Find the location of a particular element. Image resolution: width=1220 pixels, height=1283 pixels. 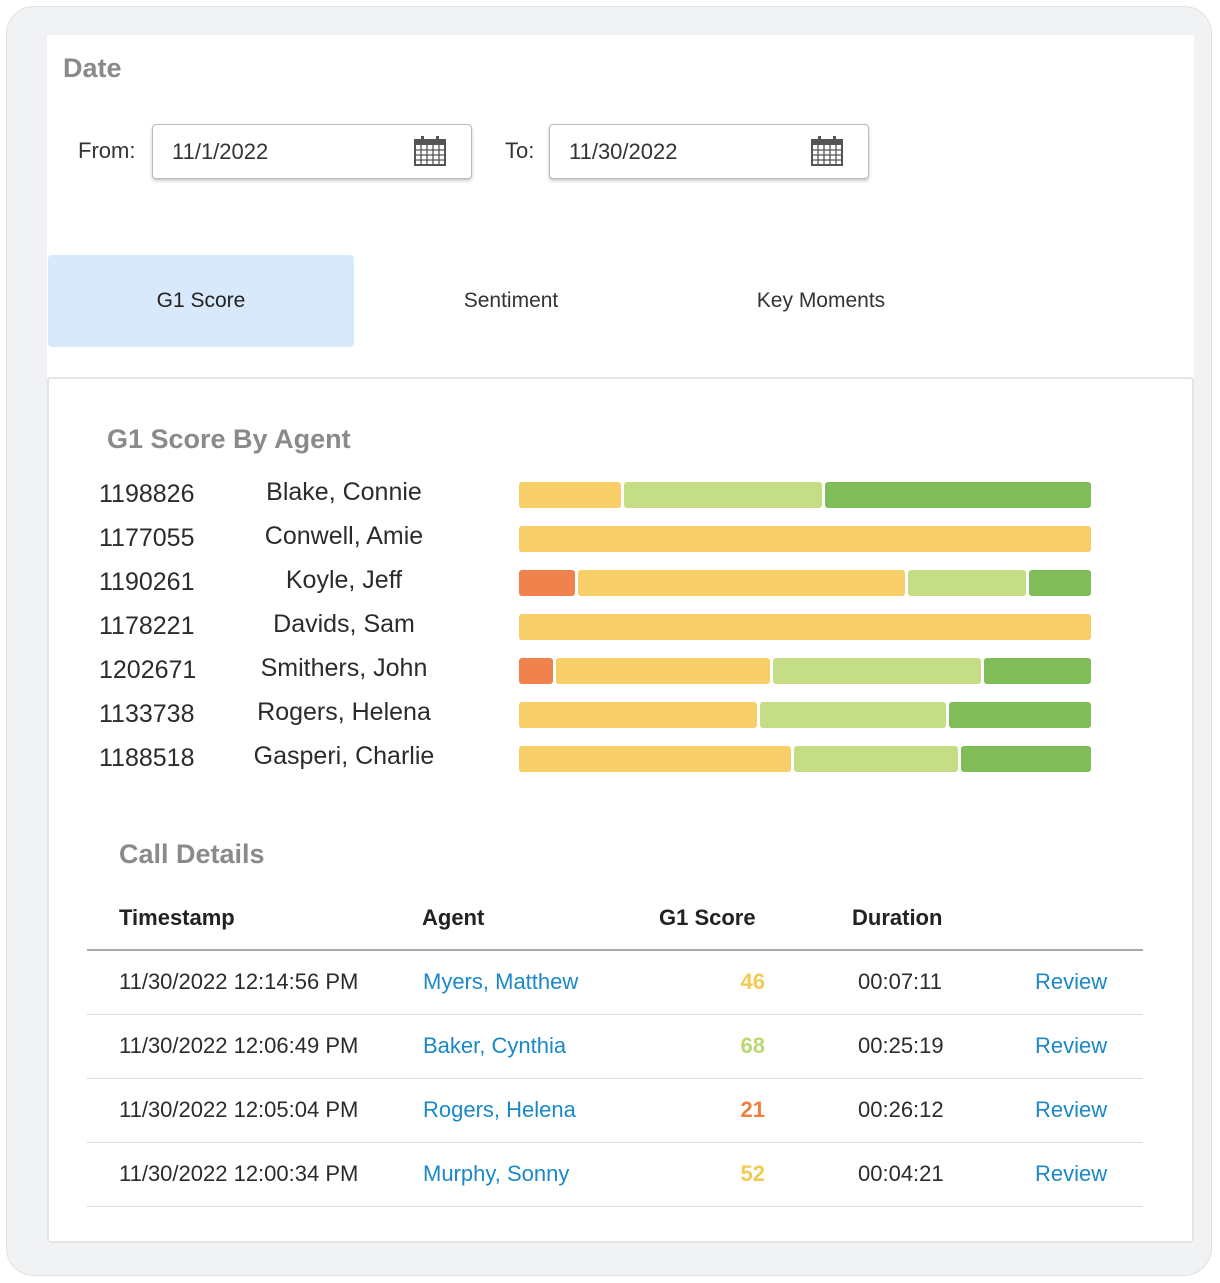

duration-cell: 00:04:21 is located at coordinates (901, 1173).